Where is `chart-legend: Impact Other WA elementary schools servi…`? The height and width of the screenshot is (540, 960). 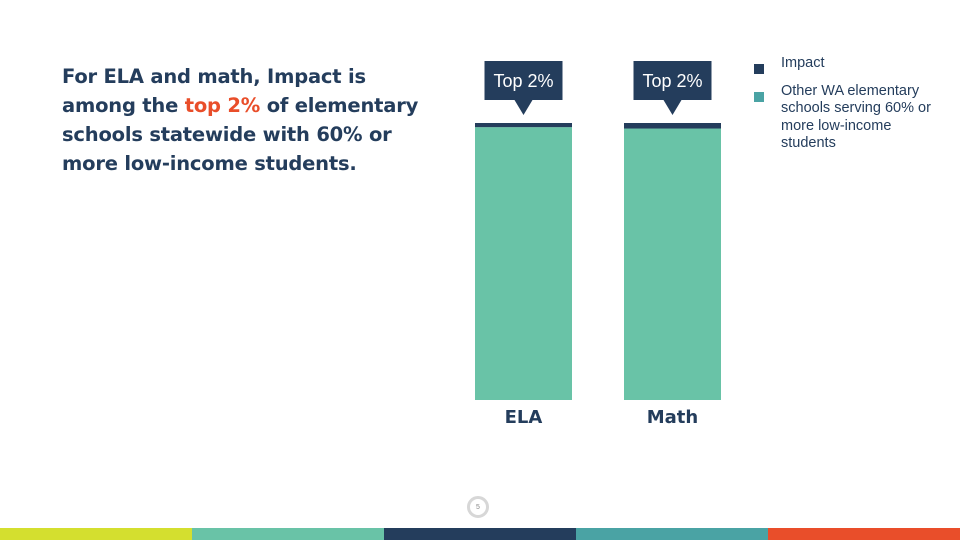 chart-legend: Impact Other WA elementary schools servi… is located at coordinates (849, 109).